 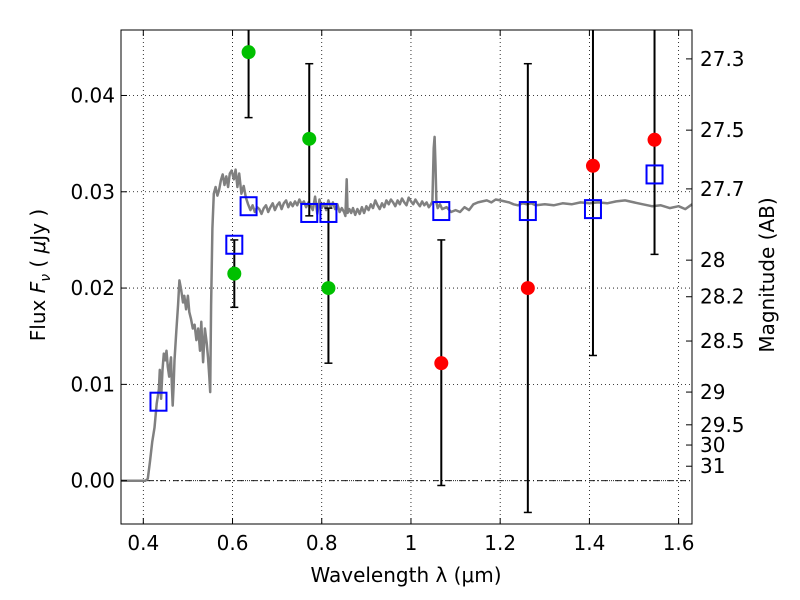 What do you see at coordinates (92, 192) in the screenshot?
I see `y-tick-label: 0.03` at bounding box center [92, 192].